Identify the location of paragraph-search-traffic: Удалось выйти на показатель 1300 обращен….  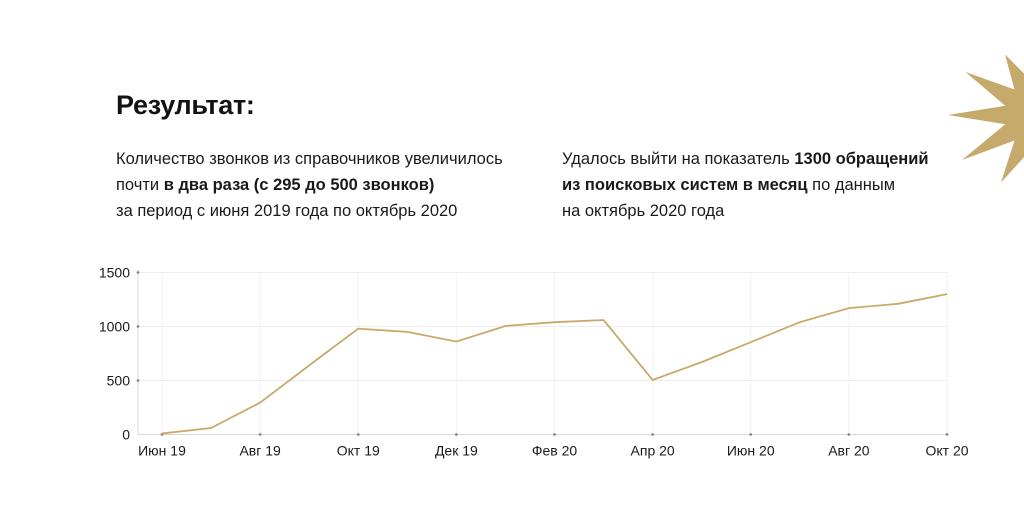
(752, 185).